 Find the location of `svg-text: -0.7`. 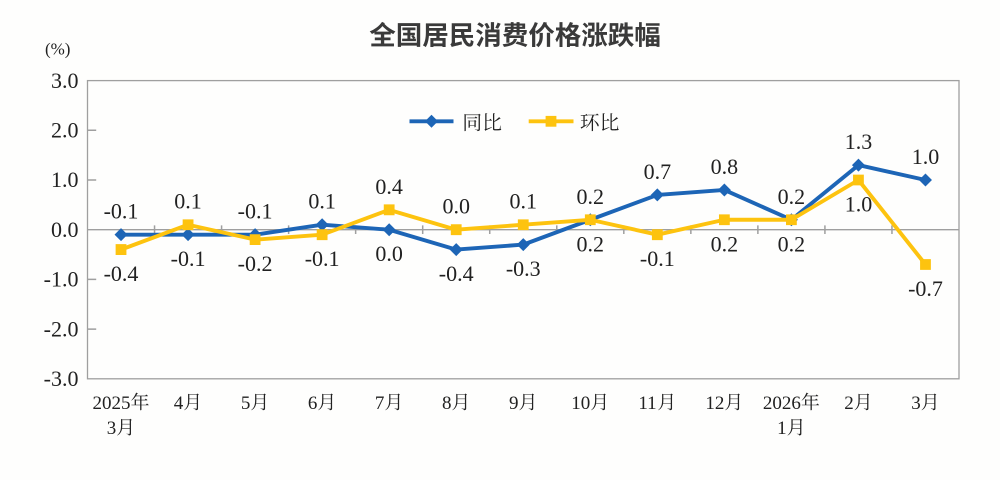

svg-text: -0.7 is located at coordinates (925, 288).